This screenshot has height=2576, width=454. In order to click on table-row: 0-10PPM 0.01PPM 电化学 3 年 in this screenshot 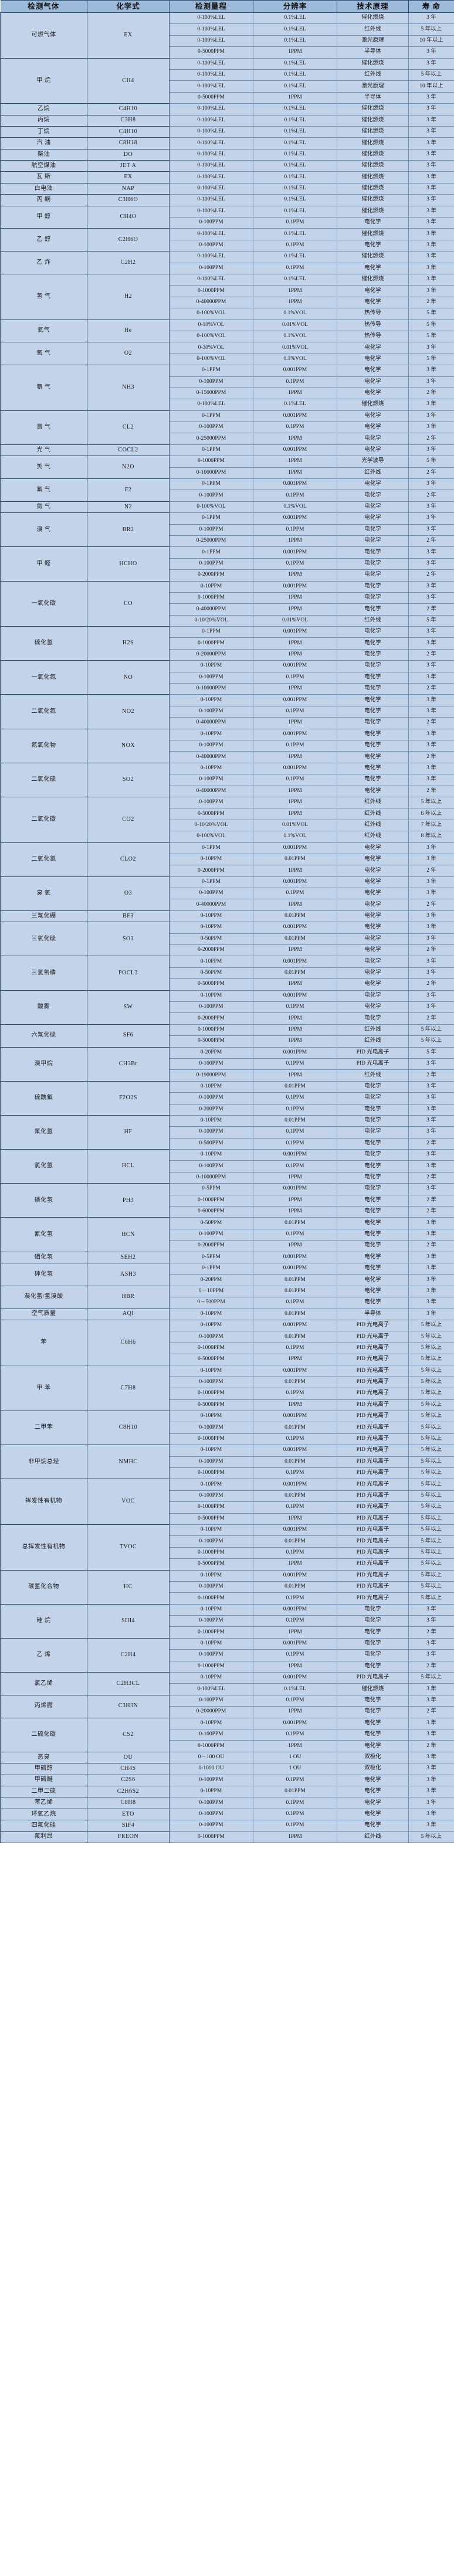, I will do `click(227, 860)`.